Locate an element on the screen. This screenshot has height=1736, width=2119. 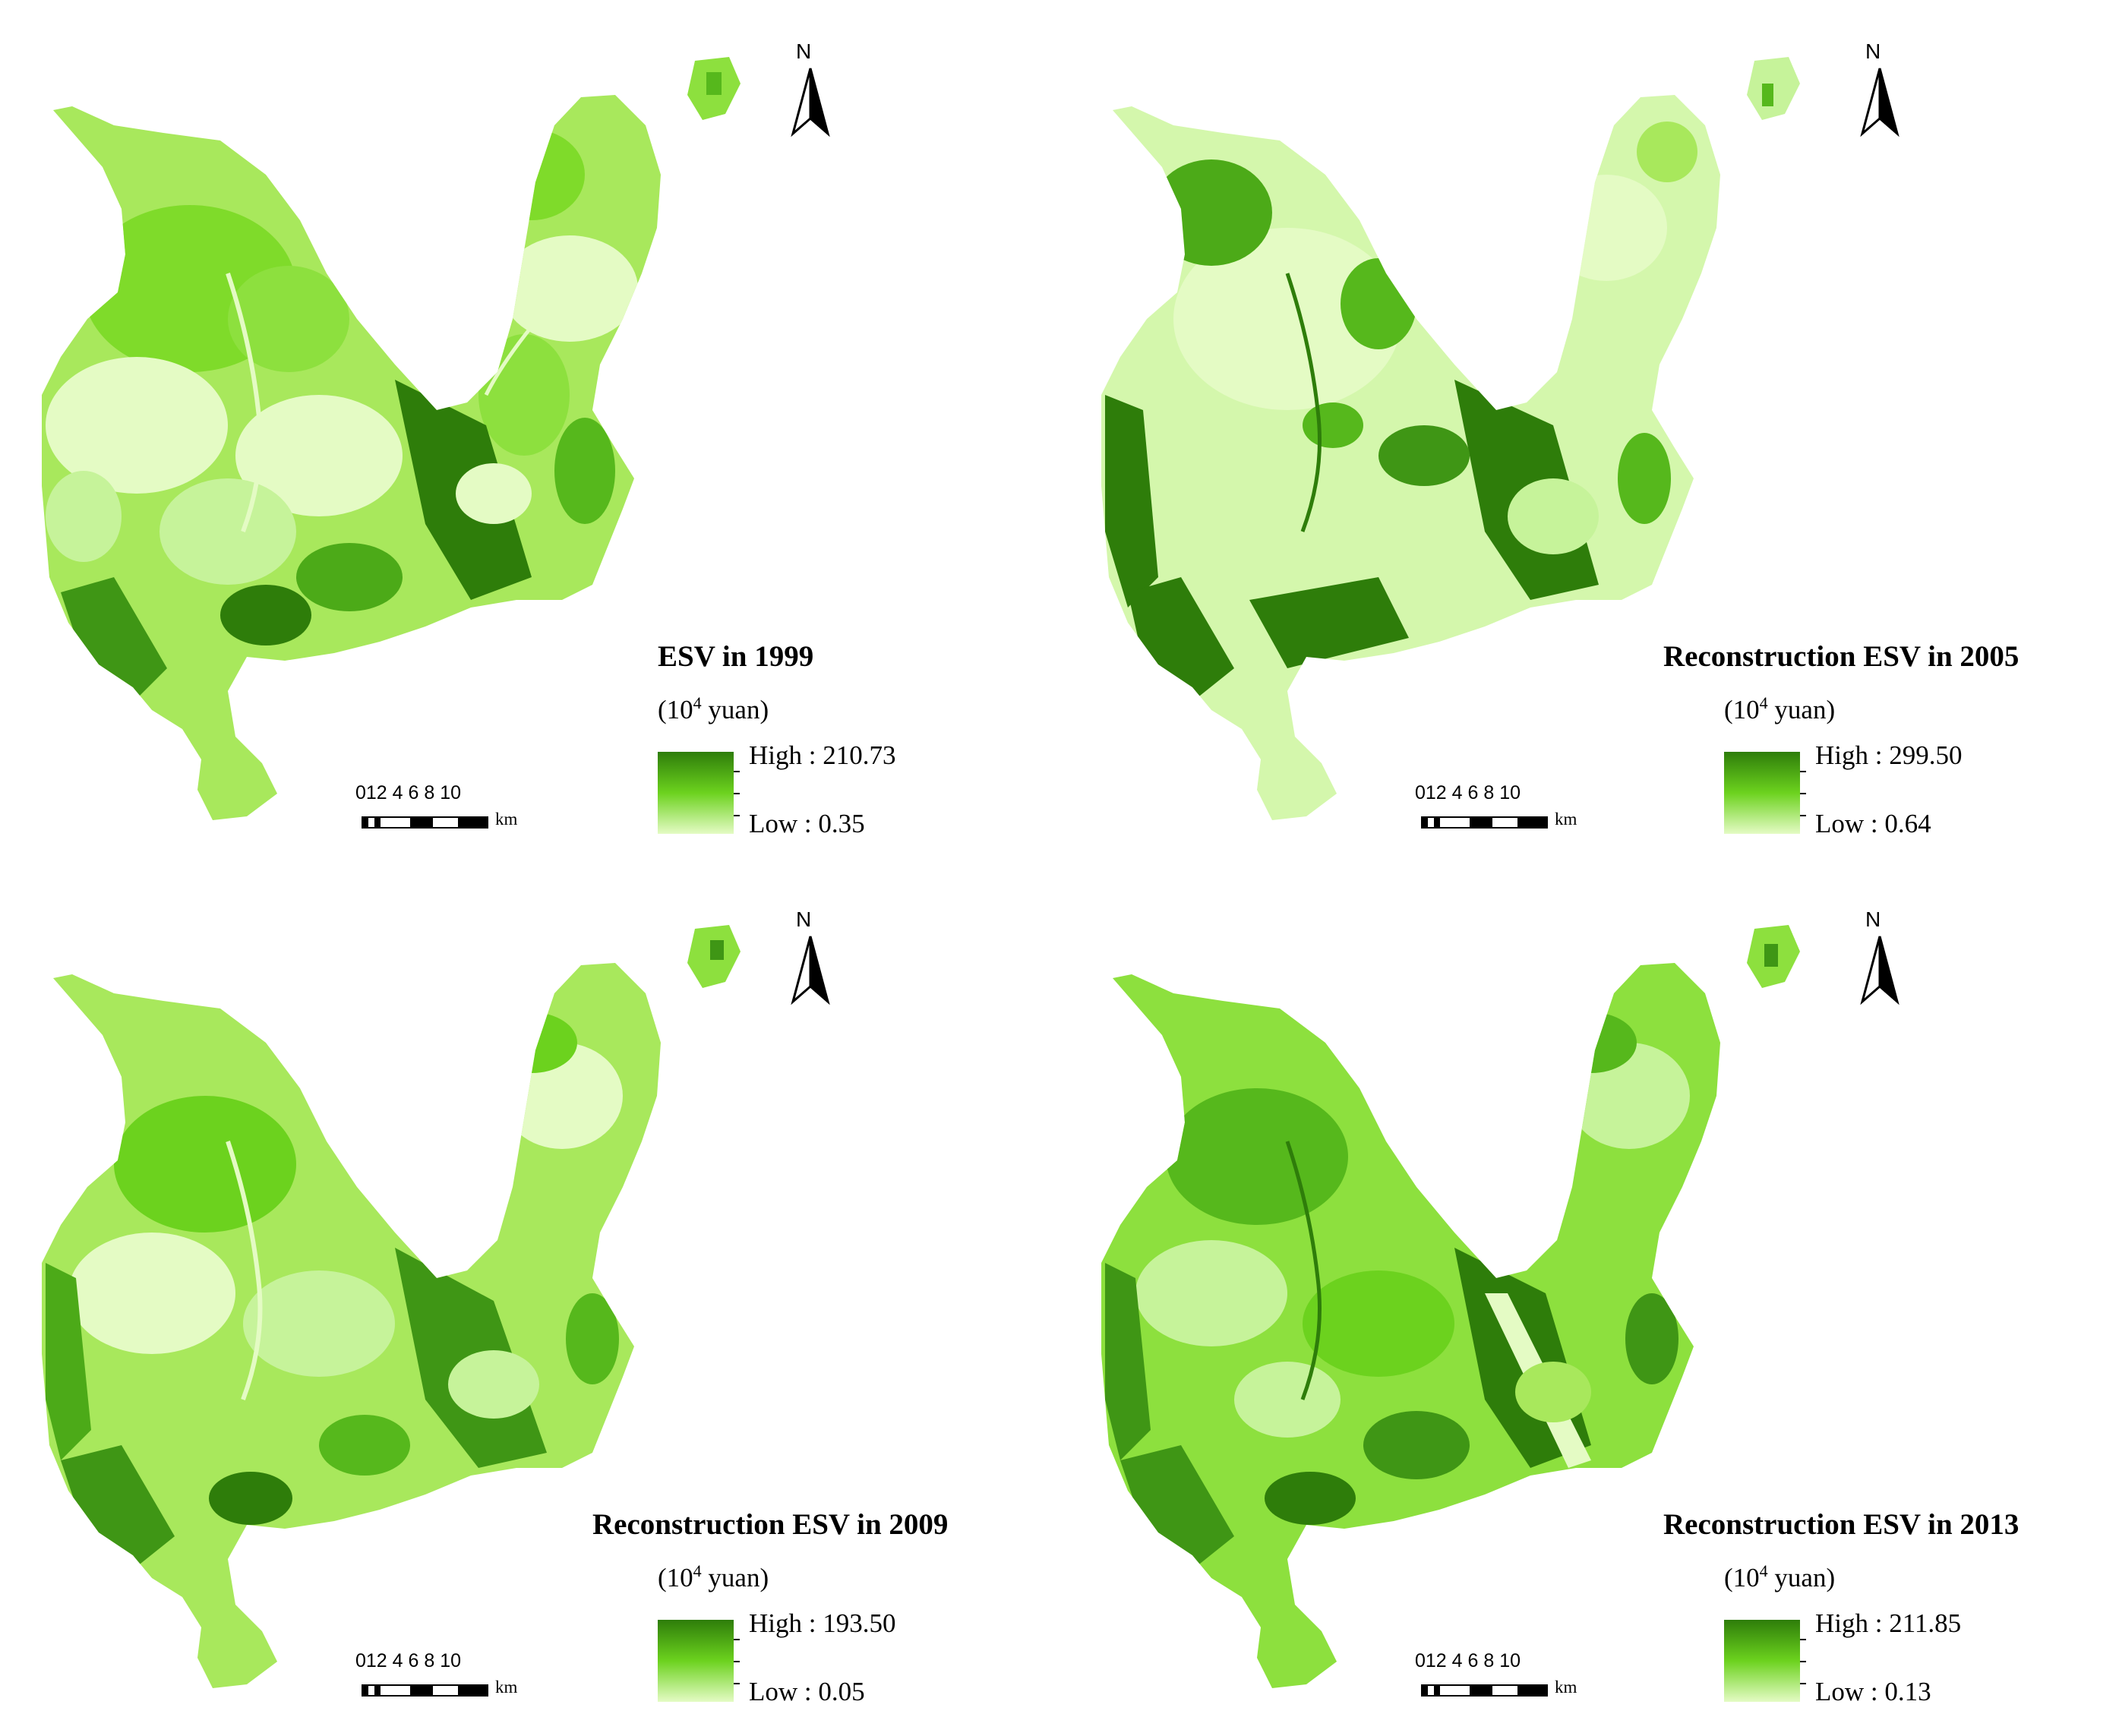
map-body-1999 is located at coordinates (351, 457).